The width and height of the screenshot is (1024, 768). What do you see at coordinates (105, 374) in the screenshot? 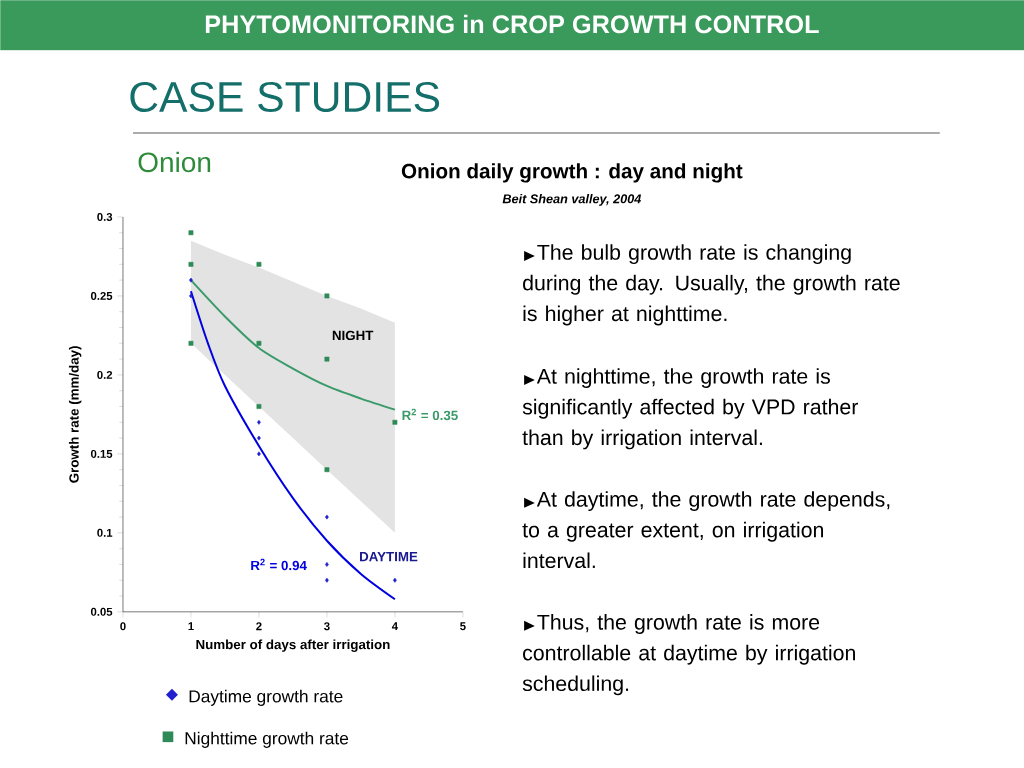
I see `y-tick-label: 0.2` at bounding box center [105, 374].